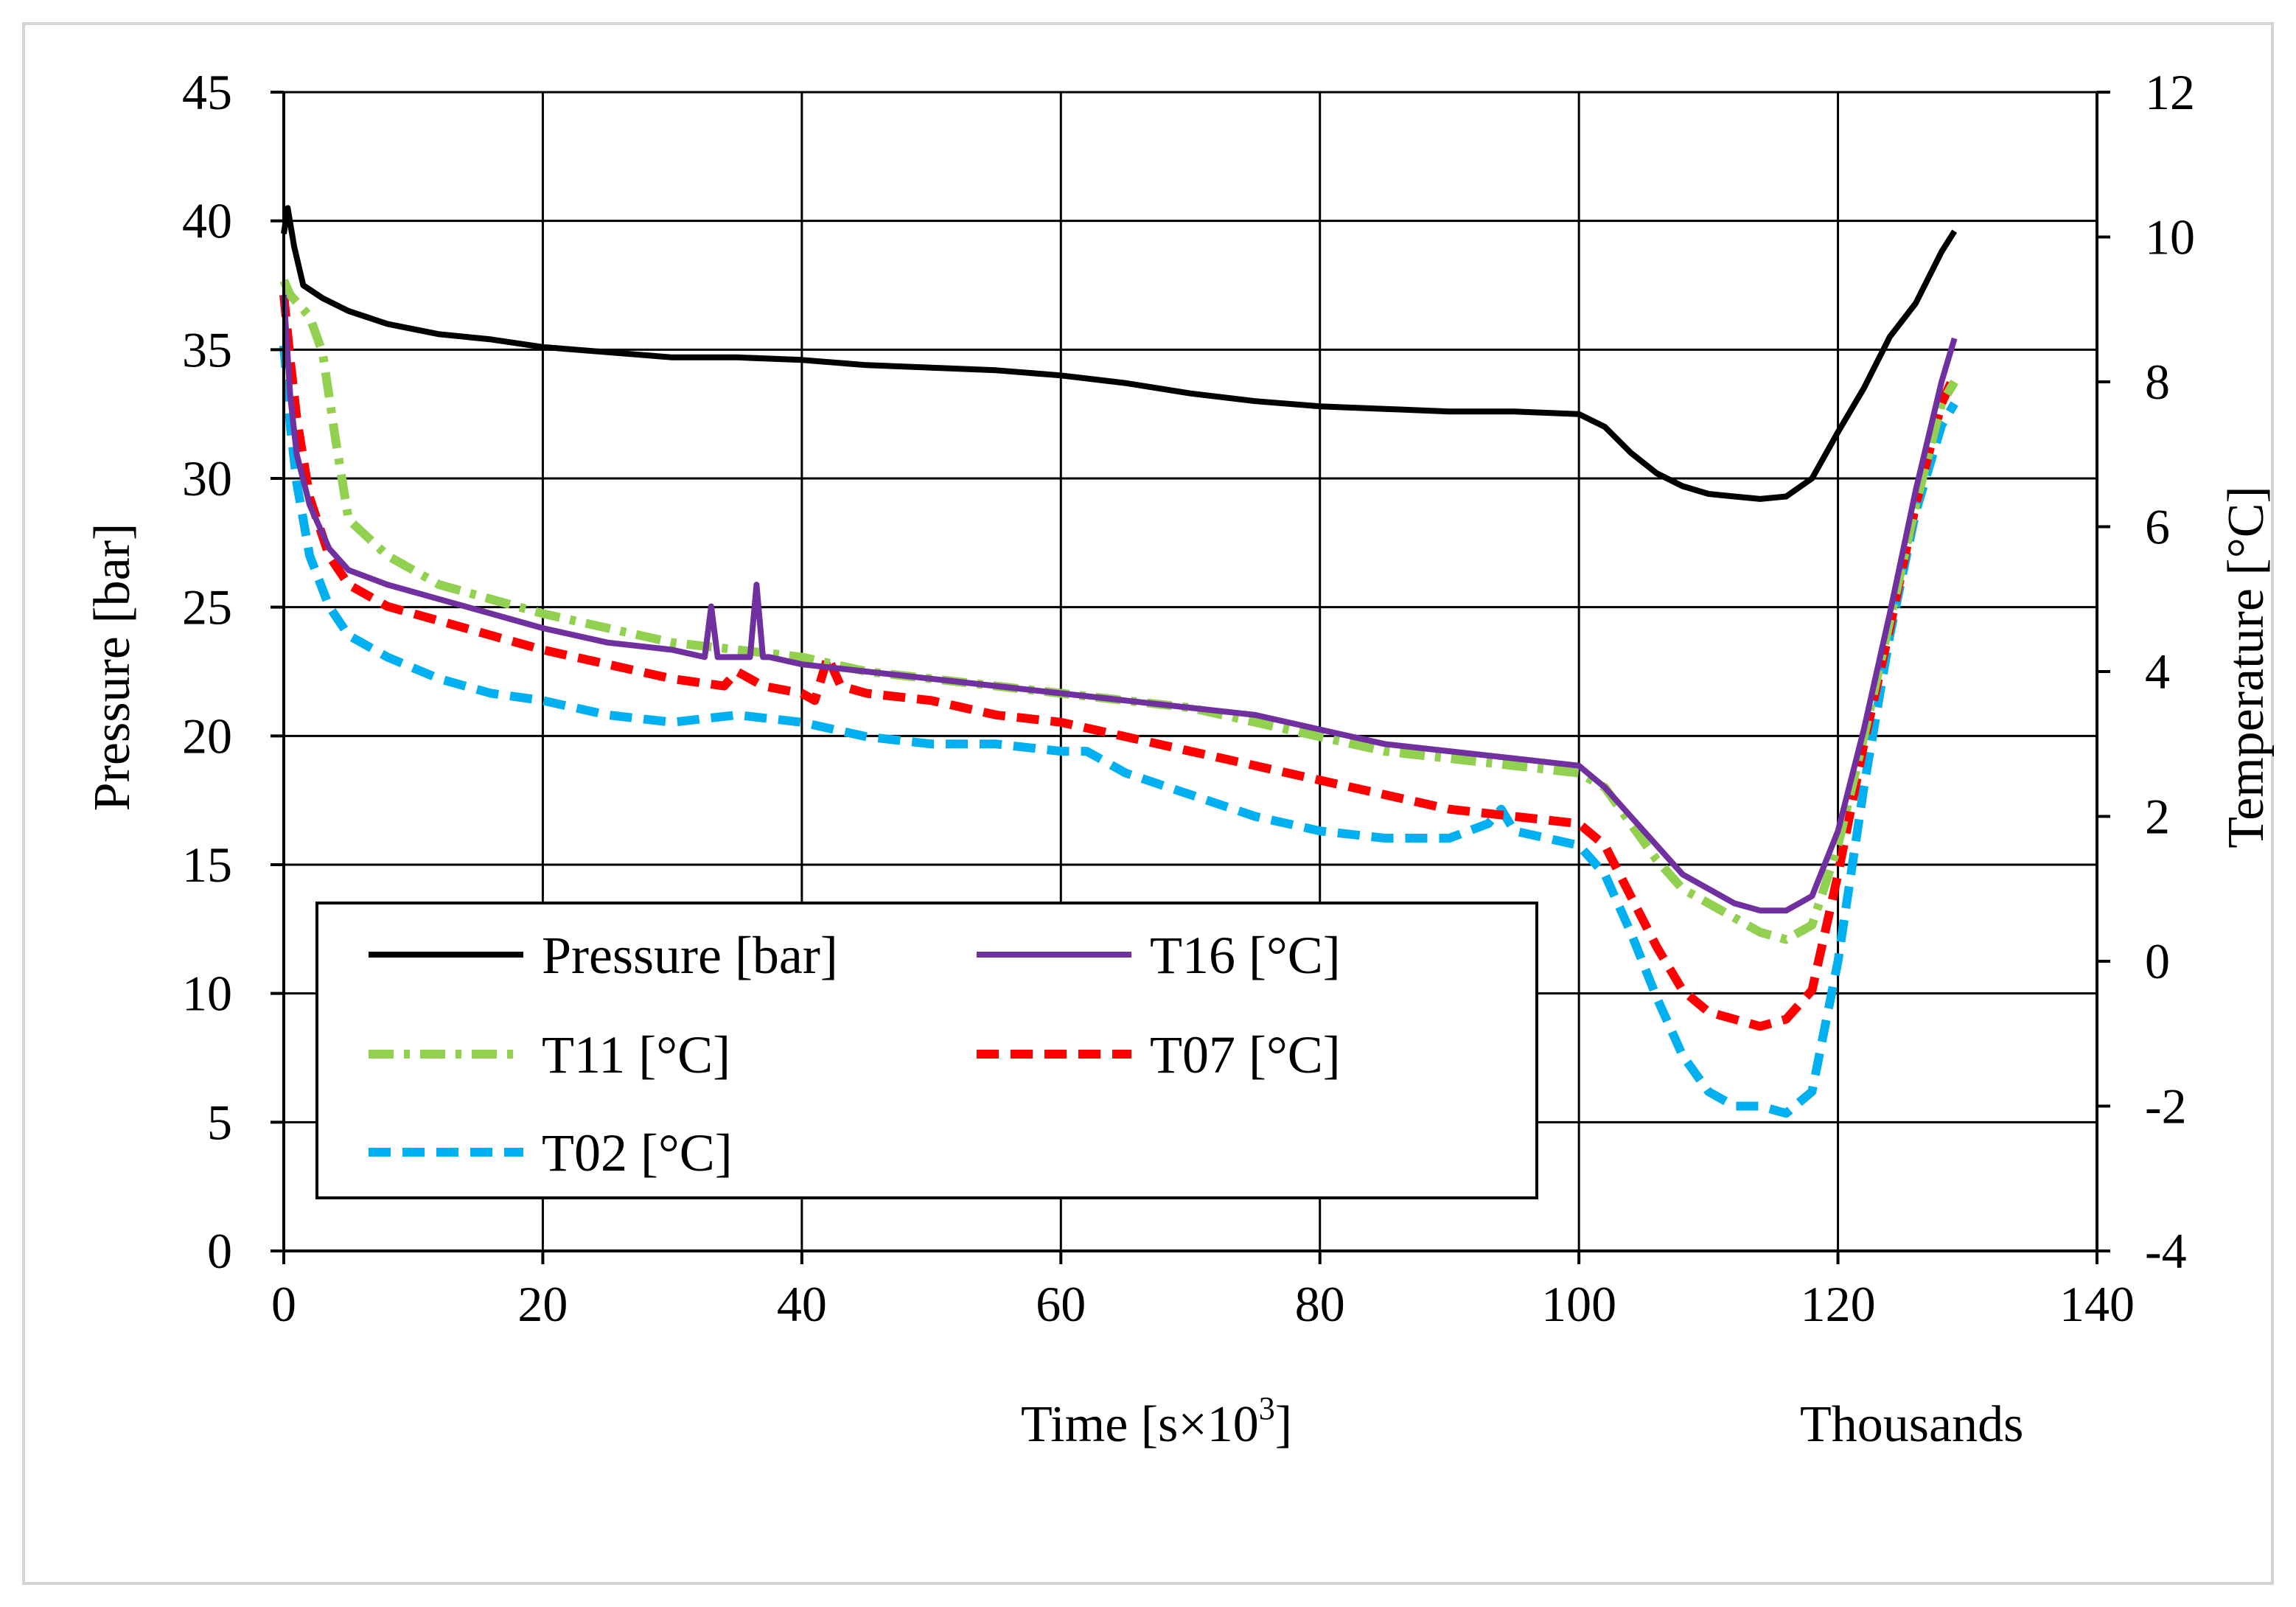  I want to click on y-left-tick-label: 30, so click(207, 478).